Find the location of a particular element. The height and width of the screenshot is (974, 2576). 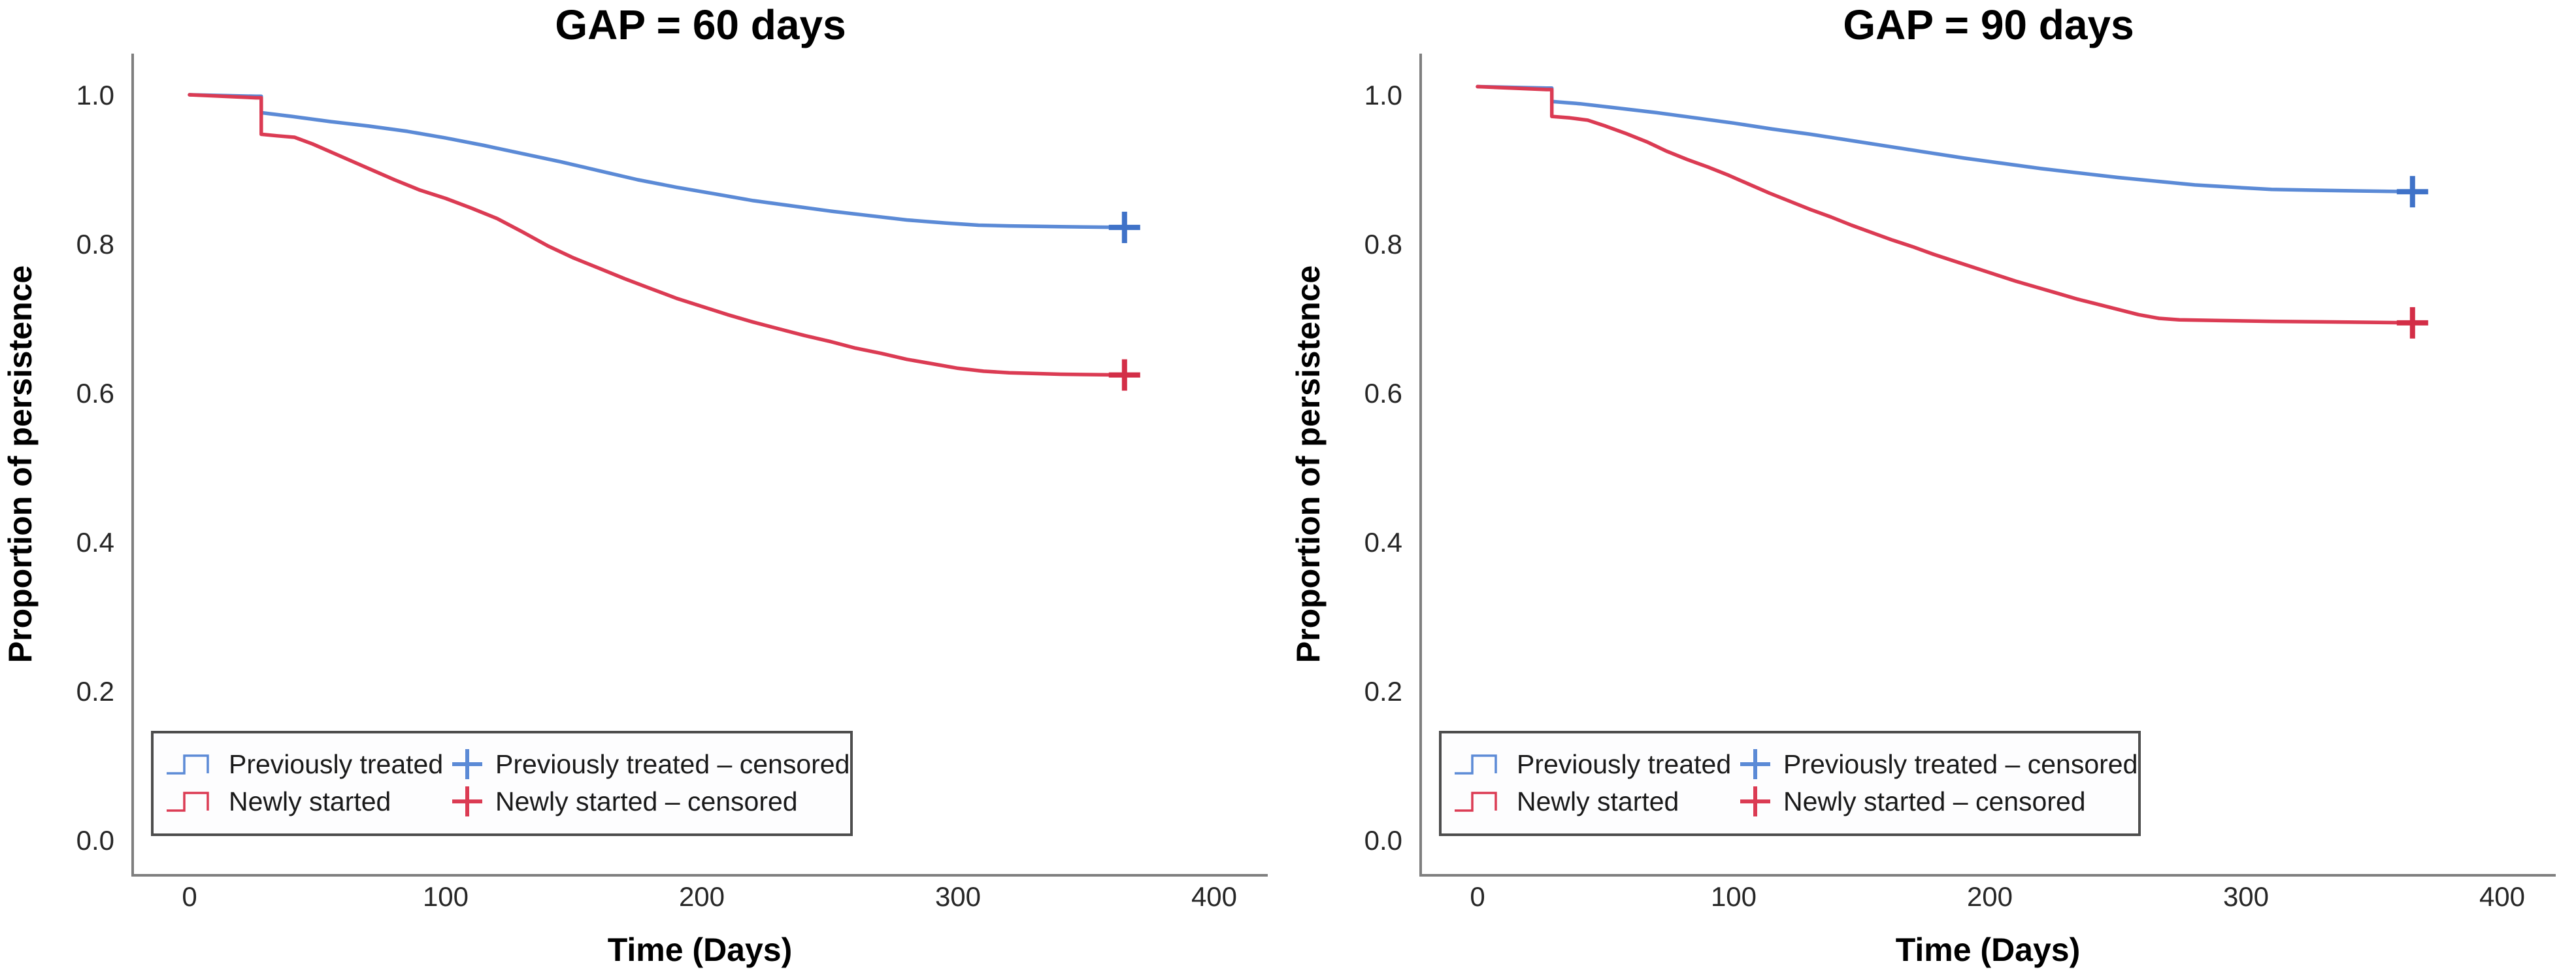

chart-title: GAP = 90 days is located at coordinates (1988, 24).